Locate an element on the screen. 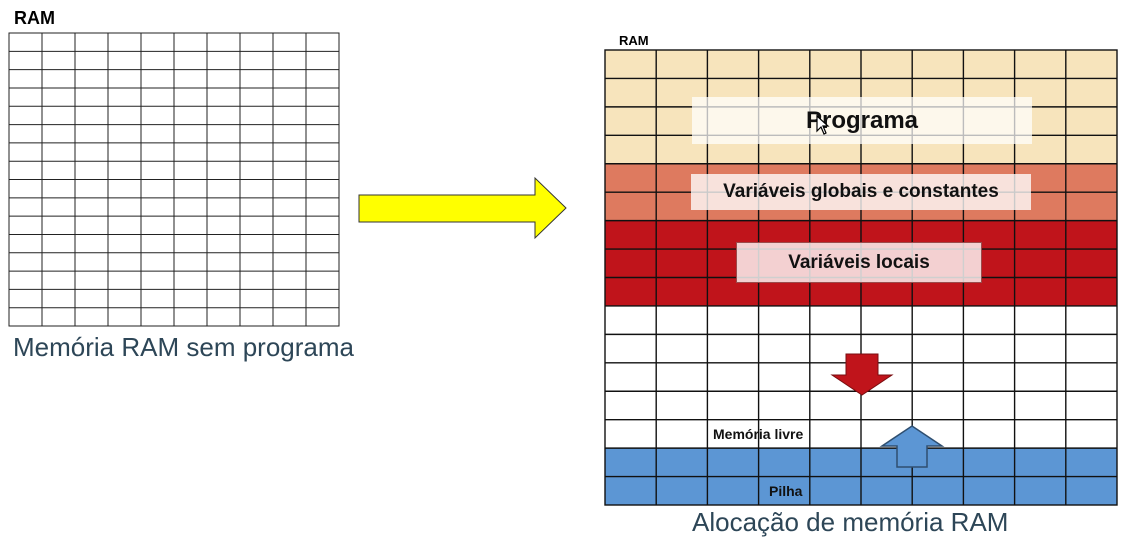  ram-title-left: RAM is located at coordinates (34, 18).